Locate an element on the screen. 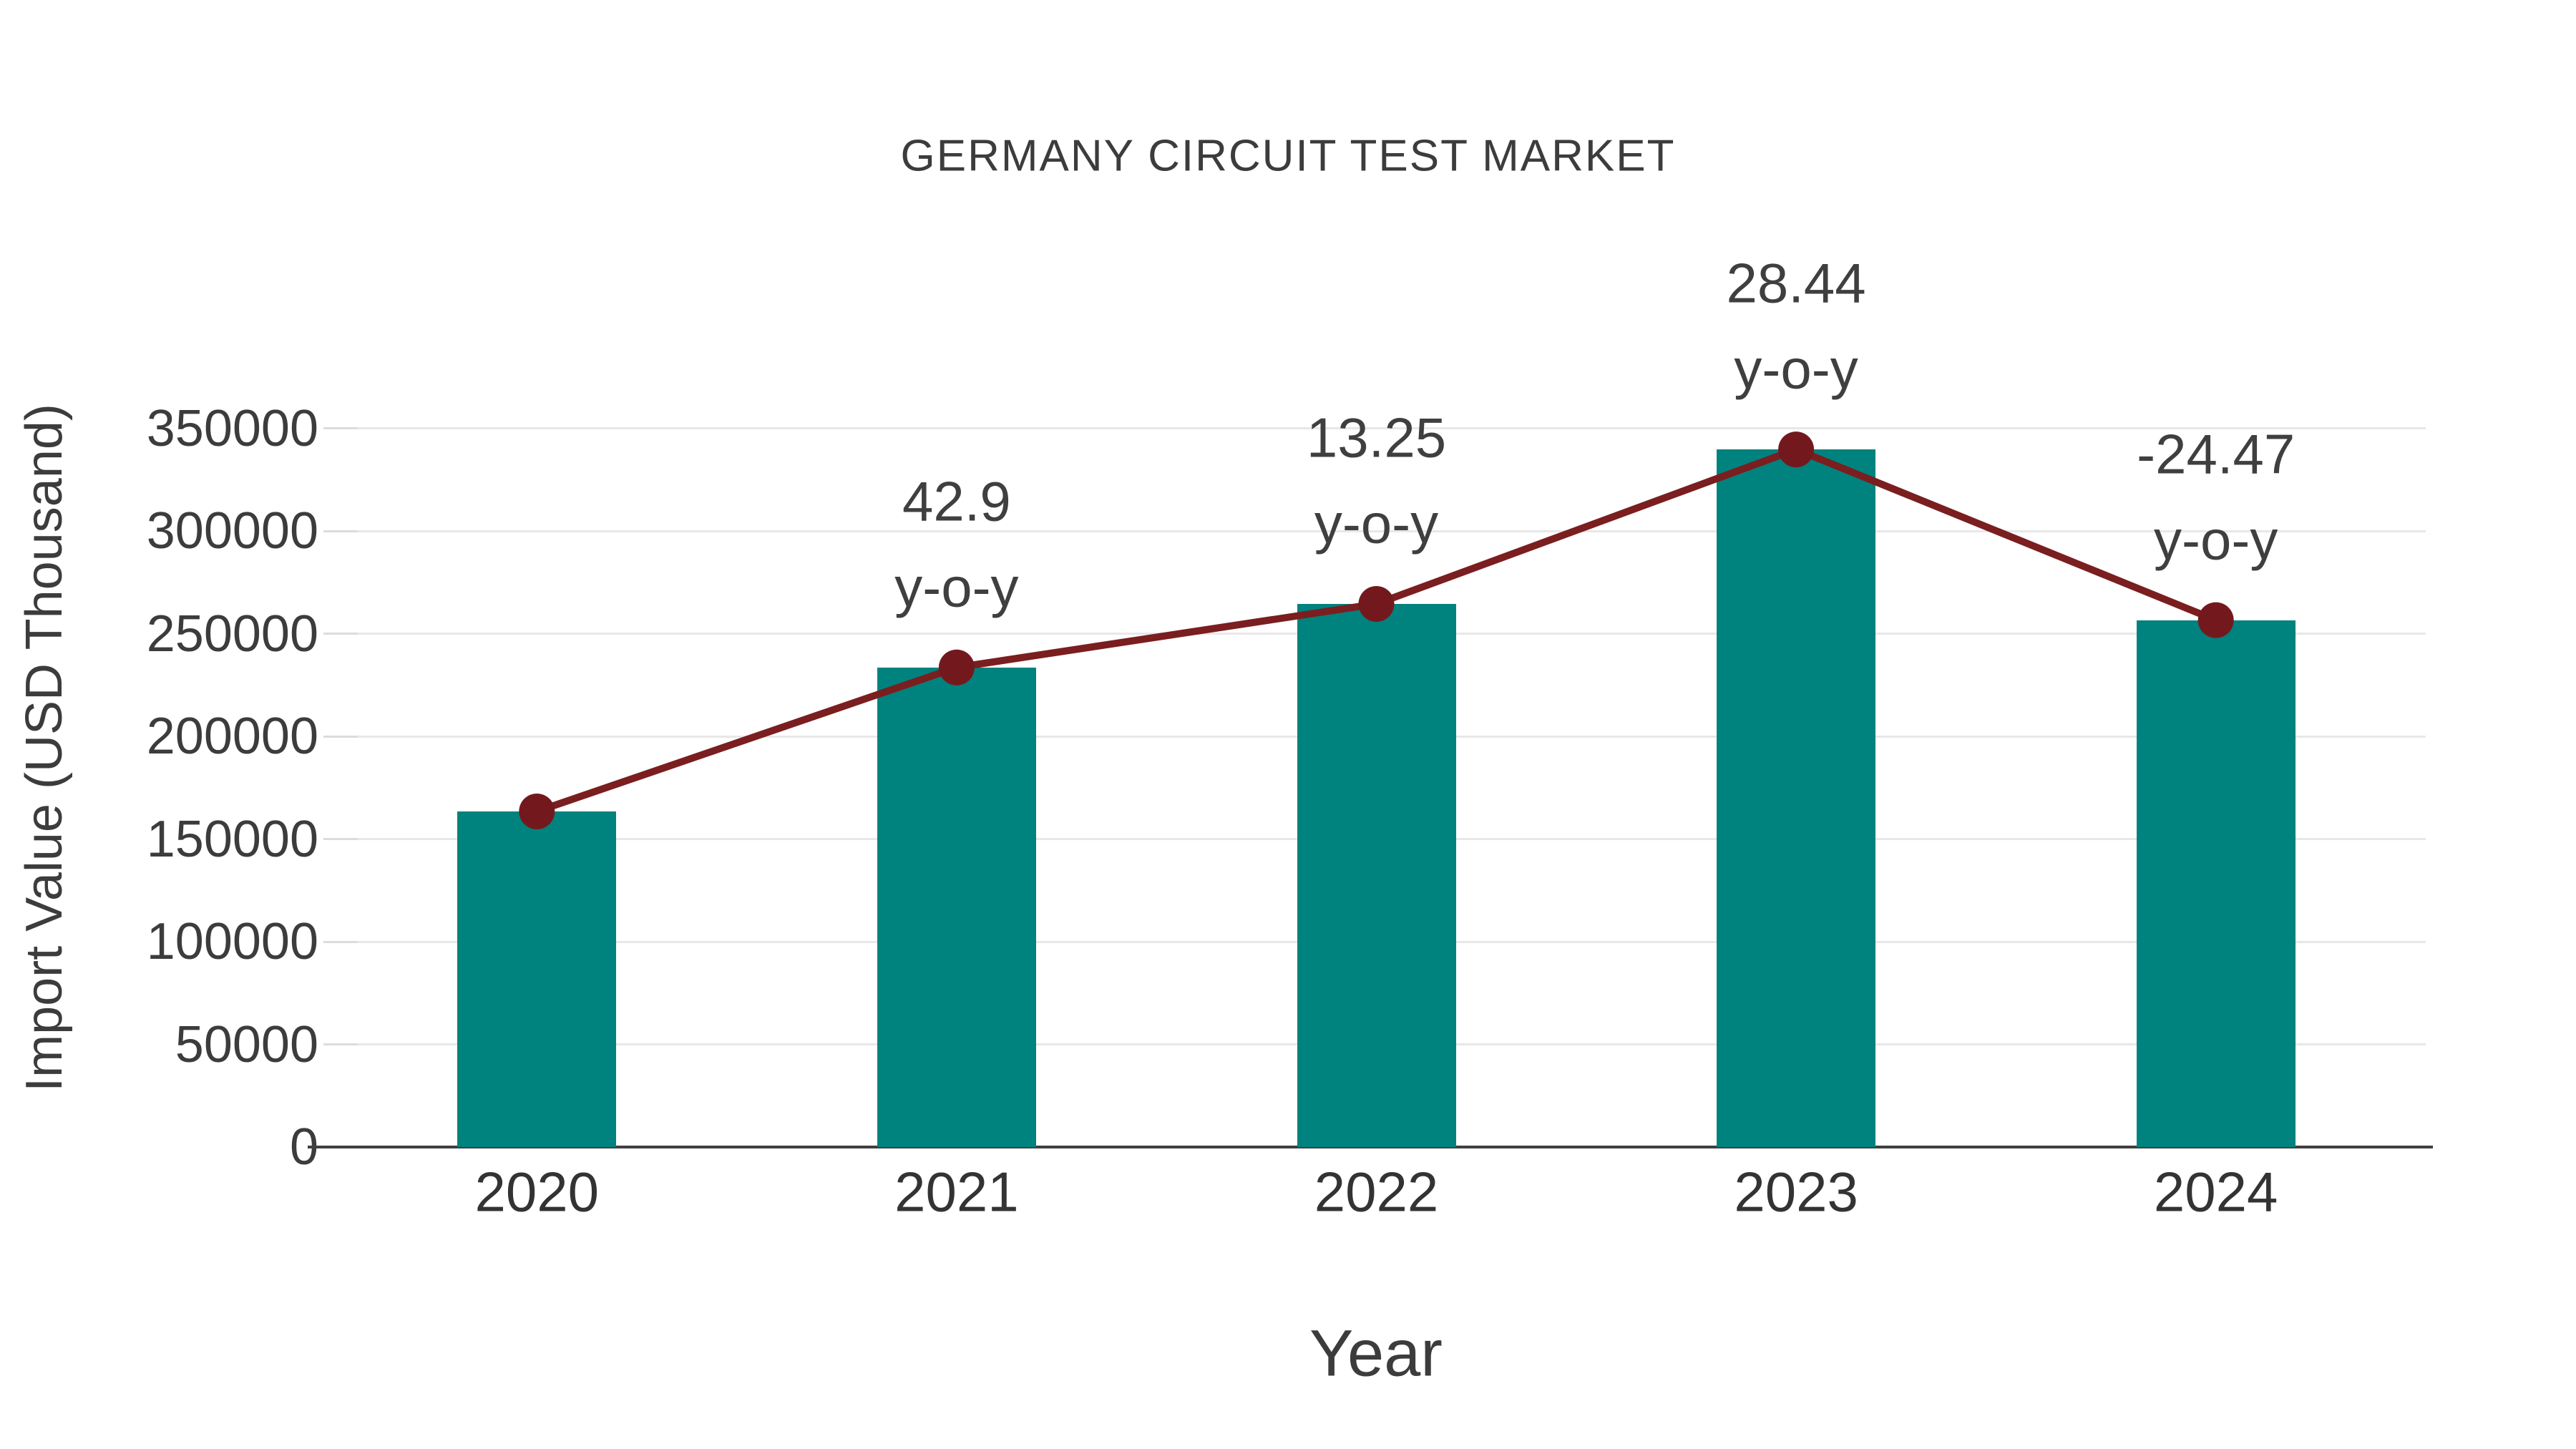  x-axis-title: Year is located at coordinates (1376, 1353).